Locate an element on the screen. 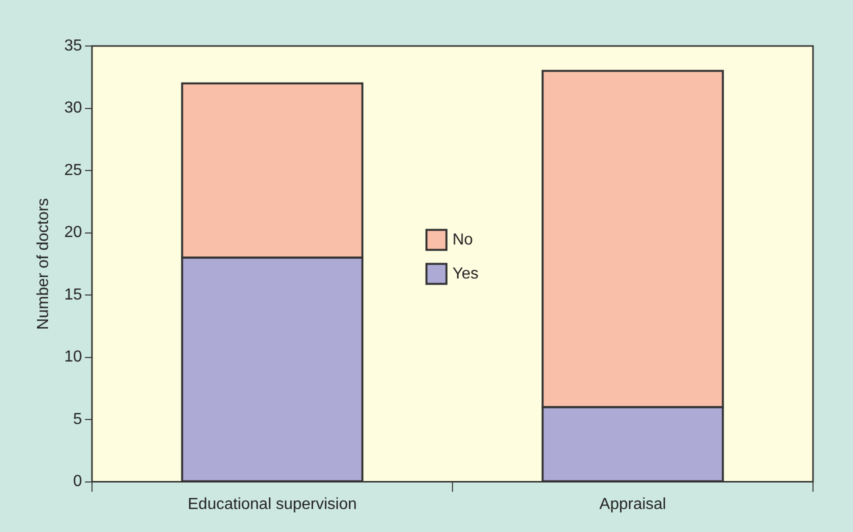 This screenshot has height=532, width=853. y-tick-label: 15 is located at coordinates (73, 295).